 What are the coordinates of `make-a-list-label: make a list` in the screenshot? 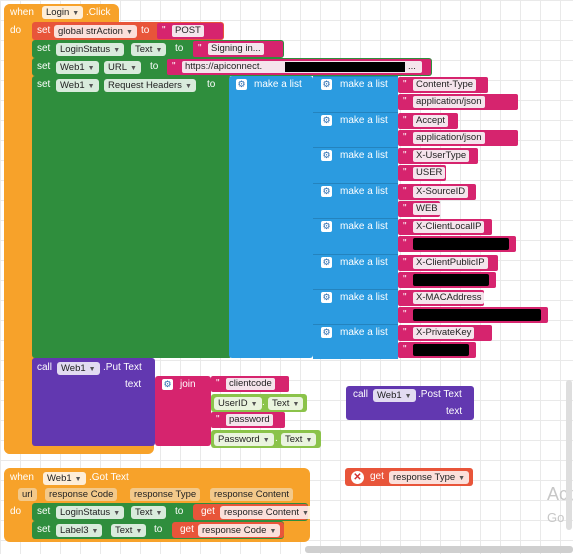 It's located at (364, 155).